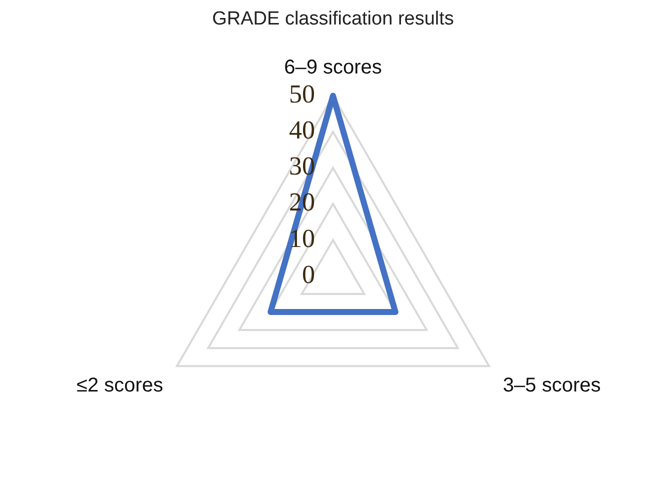 Image resolution: width=666 pixels, height=480 pixels. Describe the element at coordinates (333, 19) in the screenshot. I see `chart-title: GRADE classification results` at that location.